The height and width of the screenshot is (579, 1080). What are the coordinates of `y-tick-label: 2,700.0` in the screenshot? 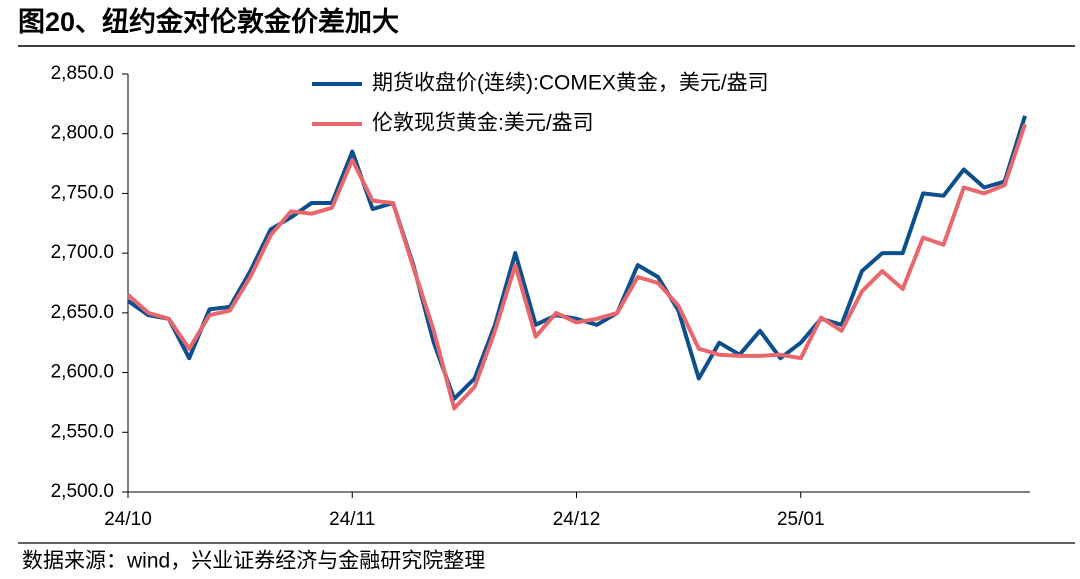 It's located at (82, 252).